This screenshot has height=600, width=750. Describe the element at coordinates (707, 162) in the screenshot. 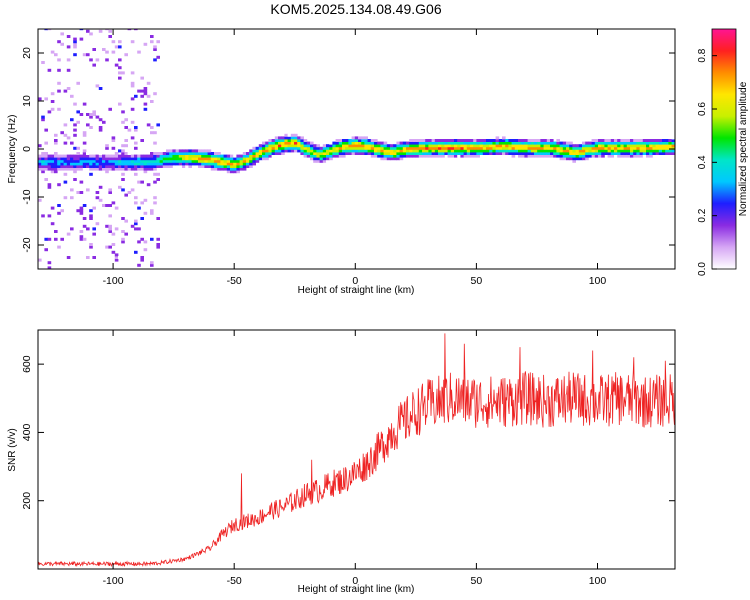

I see `colorbar-ticks: 0.00.20.40.60.8` at that location.